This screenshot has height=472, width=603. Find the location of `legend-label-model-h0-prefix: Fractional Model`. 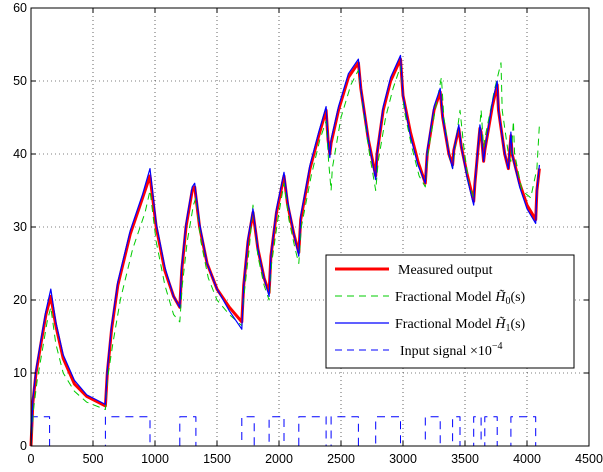

legend-label-model-h0-prefix: Fractional Model is located at coordinates (445, 297).